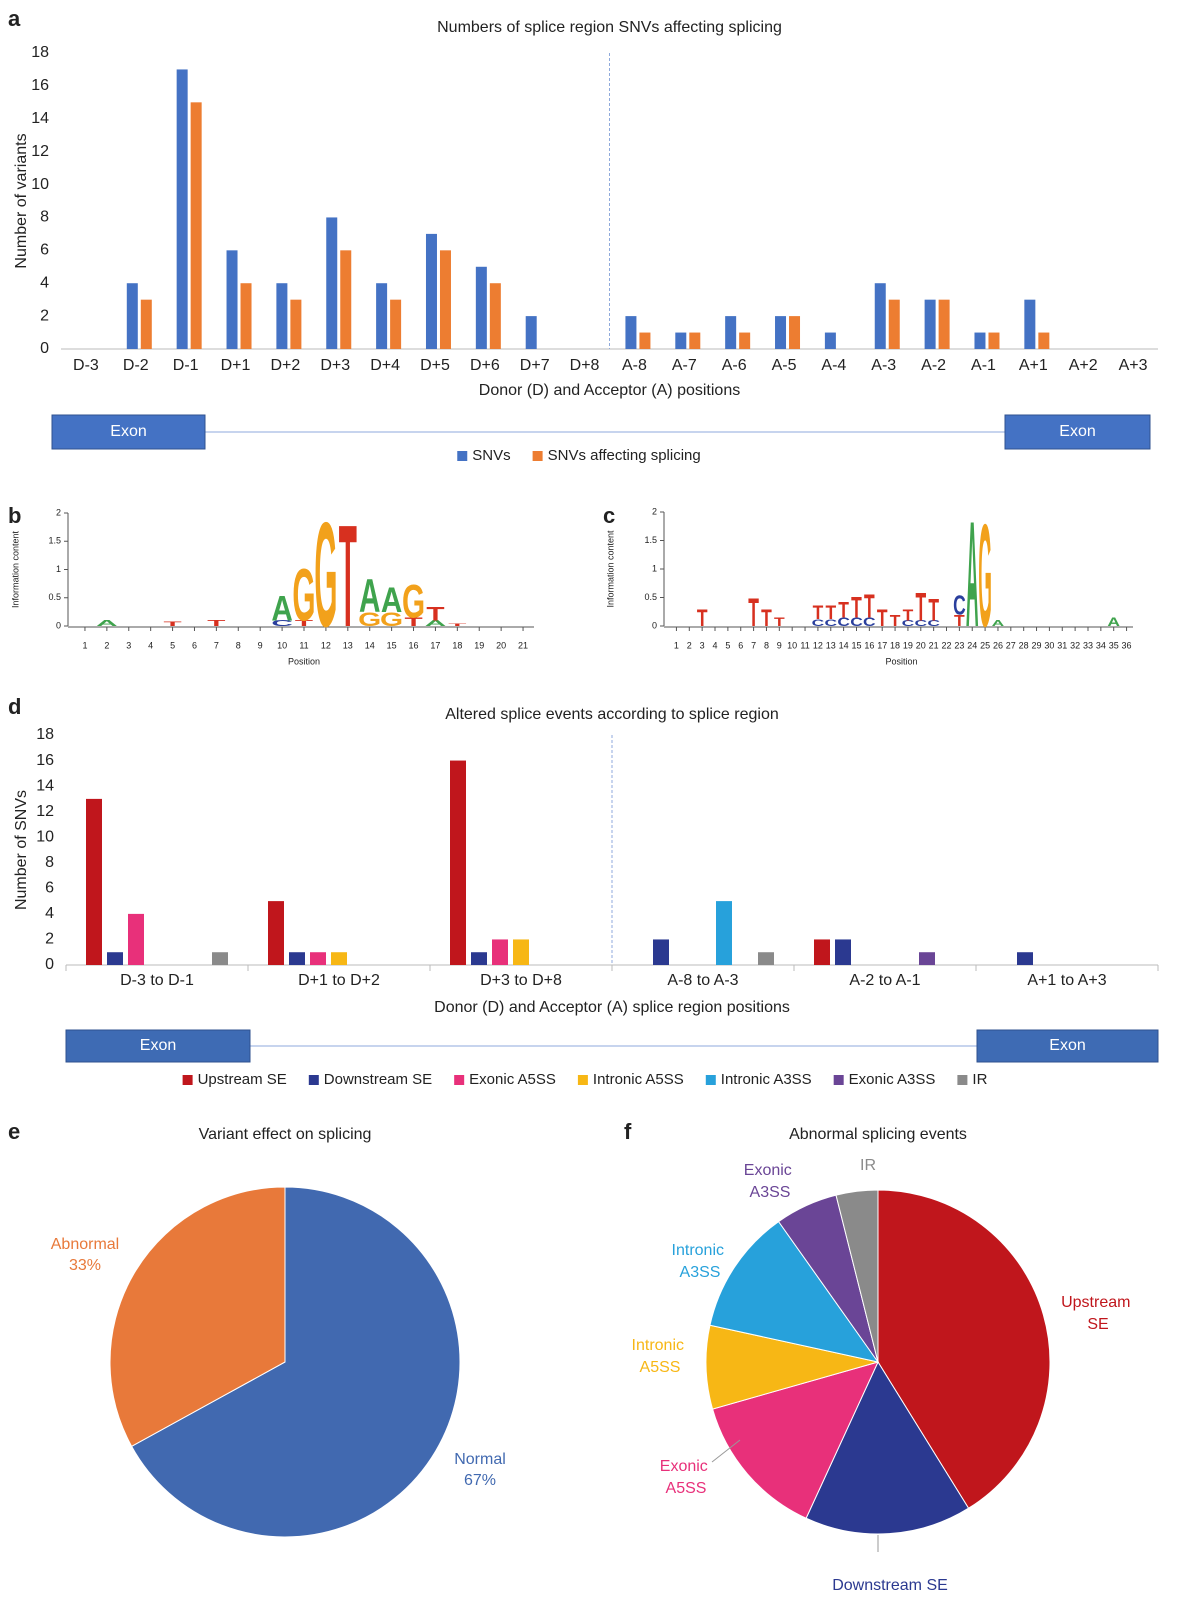 The image size is (1179, 1608). What do you see at coordinates (1127, 645) in the screenshot?
I see `x-tick-label: 36` at bounding box center [1127, 645].